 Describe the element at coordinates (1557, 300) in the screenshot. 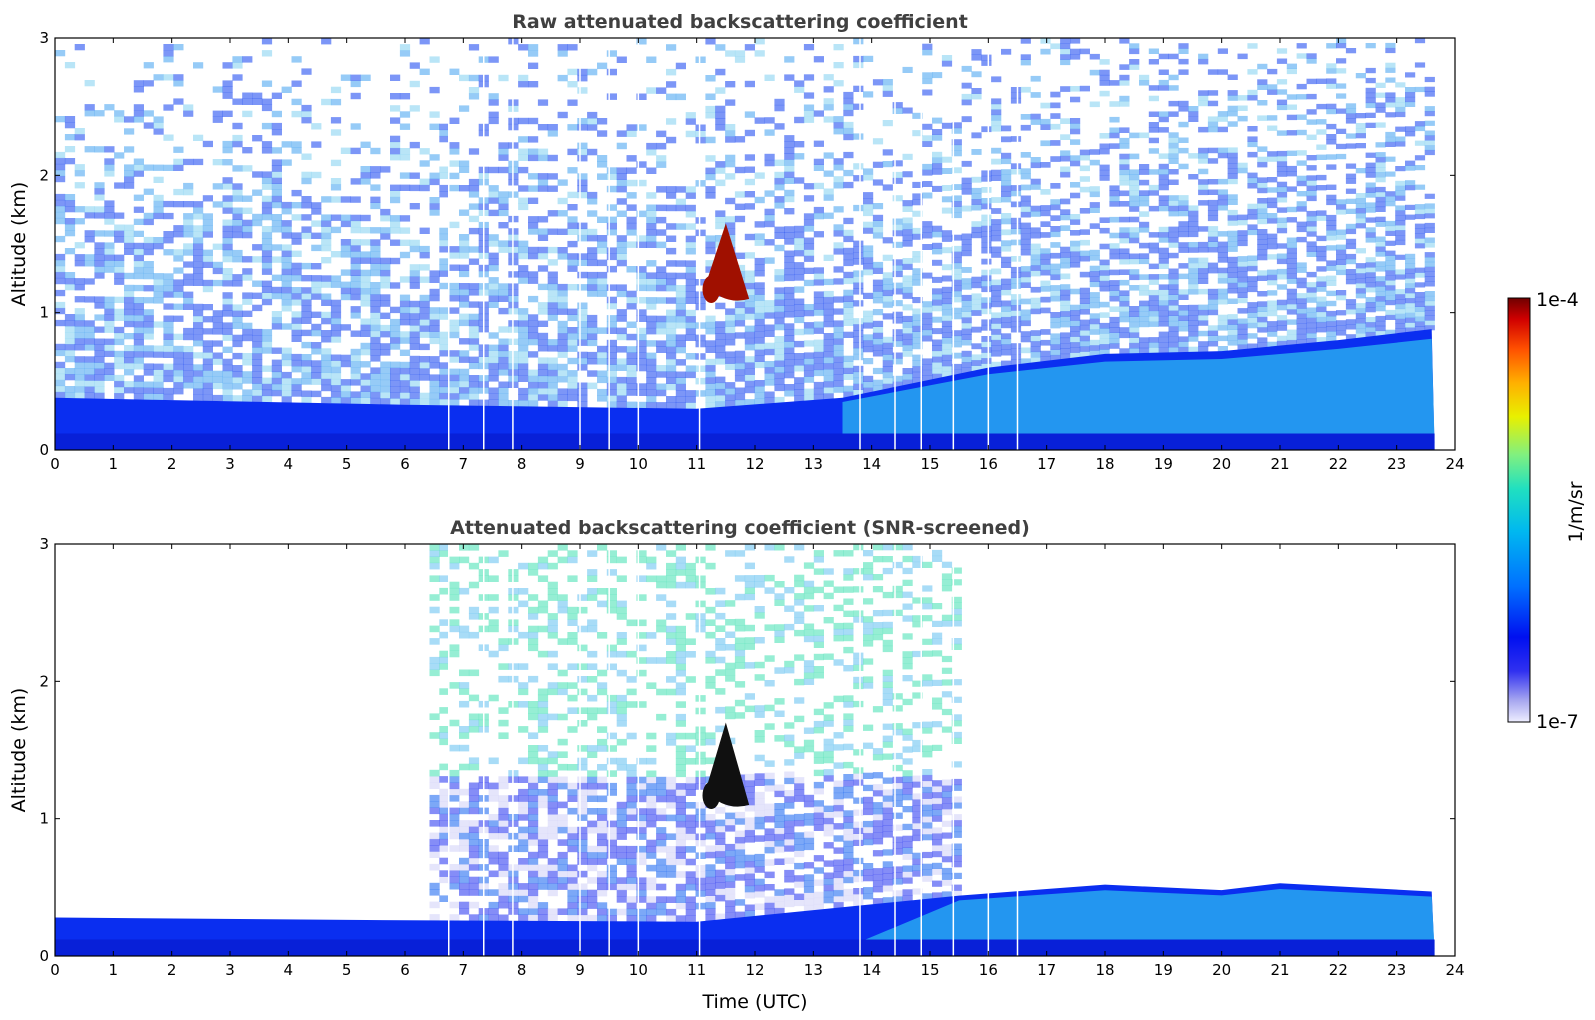

I see `colorbar-max-label: 1e-4` at that location.